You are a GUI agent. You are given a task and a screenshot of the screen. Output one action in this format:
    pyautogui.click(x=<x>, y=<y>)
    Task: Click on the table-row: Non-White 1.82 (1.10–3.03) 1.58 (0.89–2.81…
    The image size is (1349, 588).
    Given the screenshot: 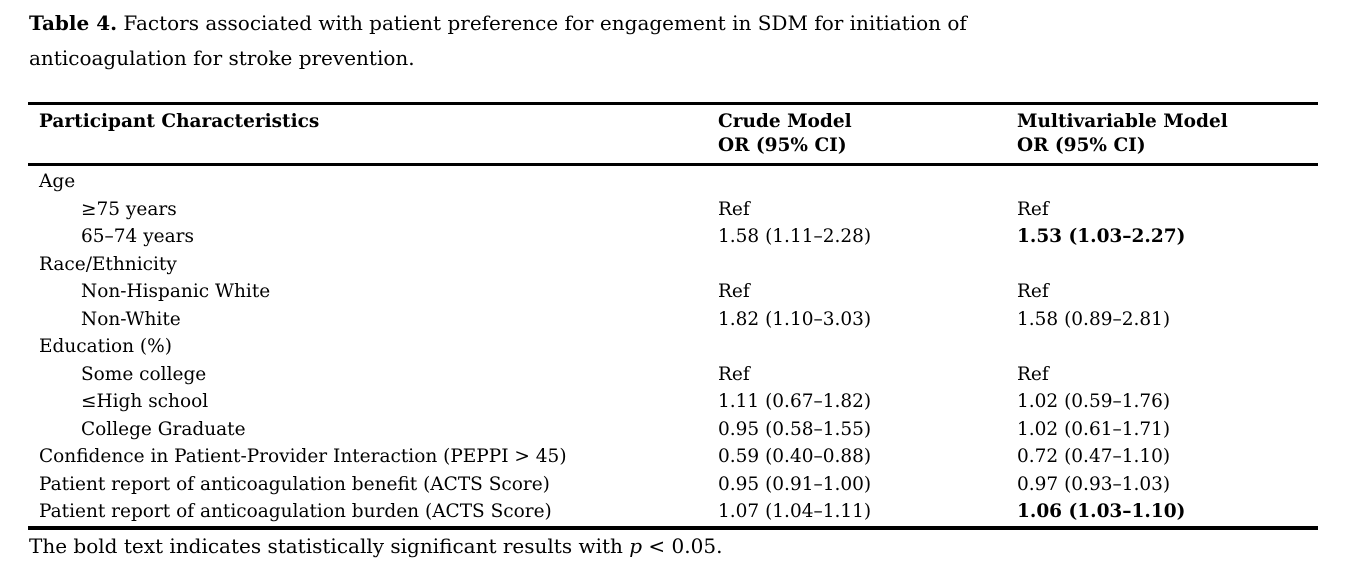 What is the action you would take?
    pyautogui.click(x=673, y=320)
    